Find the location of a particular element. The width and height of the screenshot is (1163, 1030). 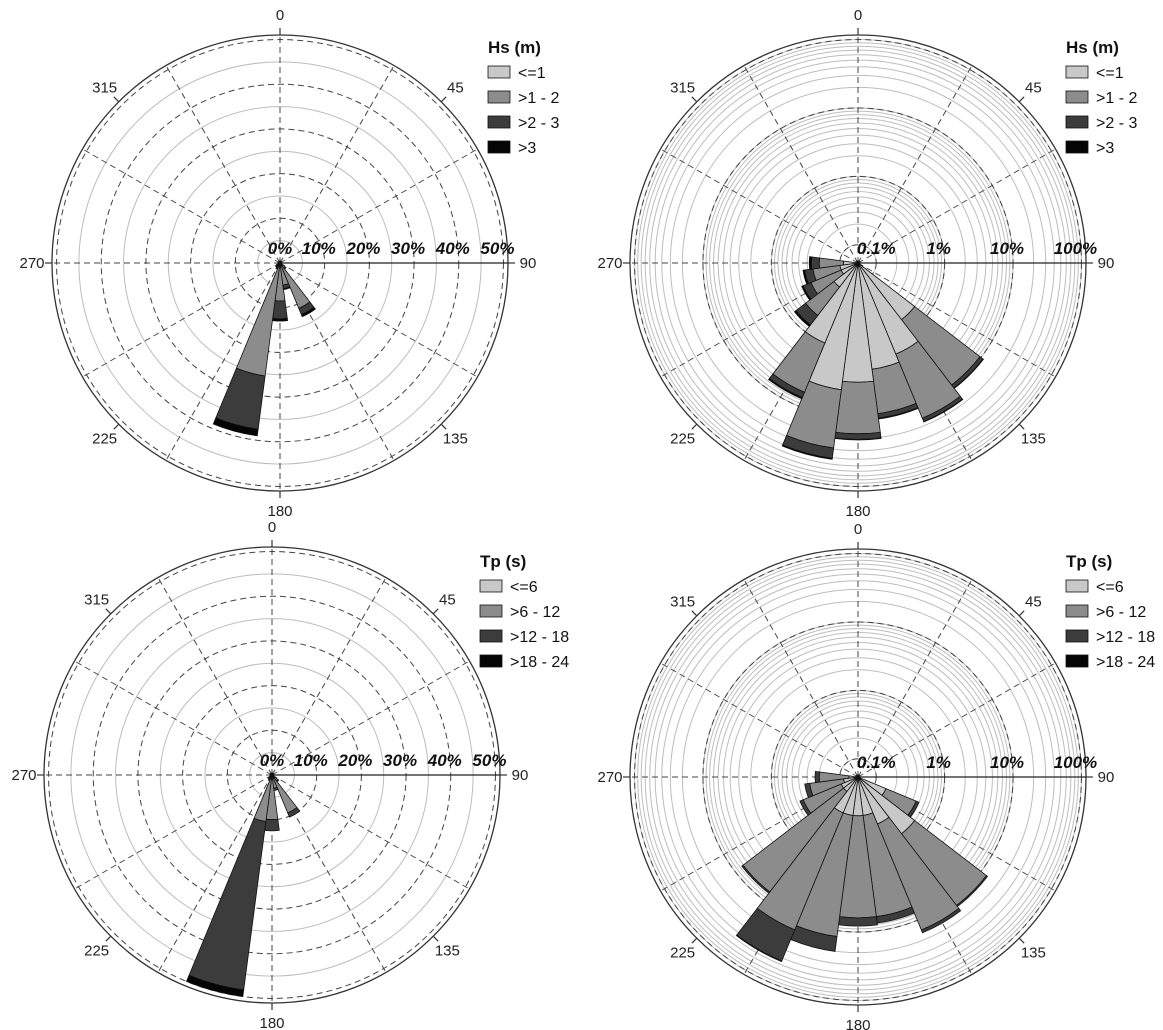

legend-entry: >6 - 12 is located at coordinates (535, 612).